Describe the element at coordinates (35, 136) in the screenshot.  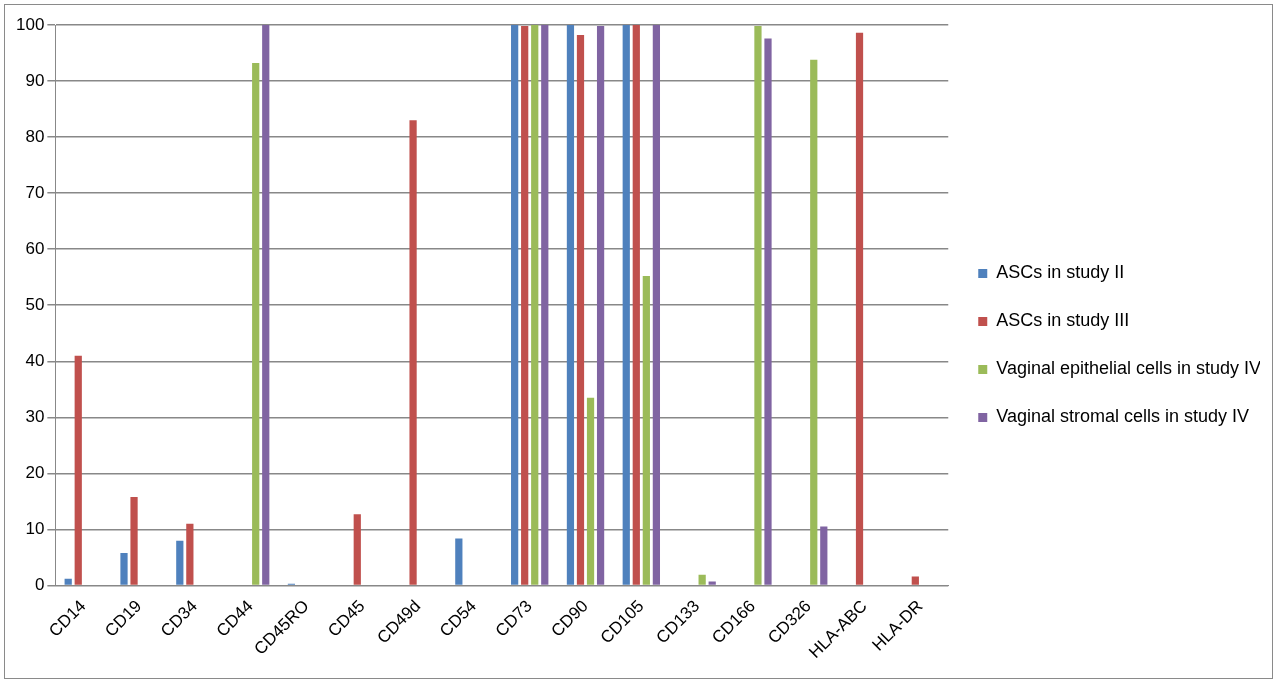
I see `y-tick-label: 80` at that location.